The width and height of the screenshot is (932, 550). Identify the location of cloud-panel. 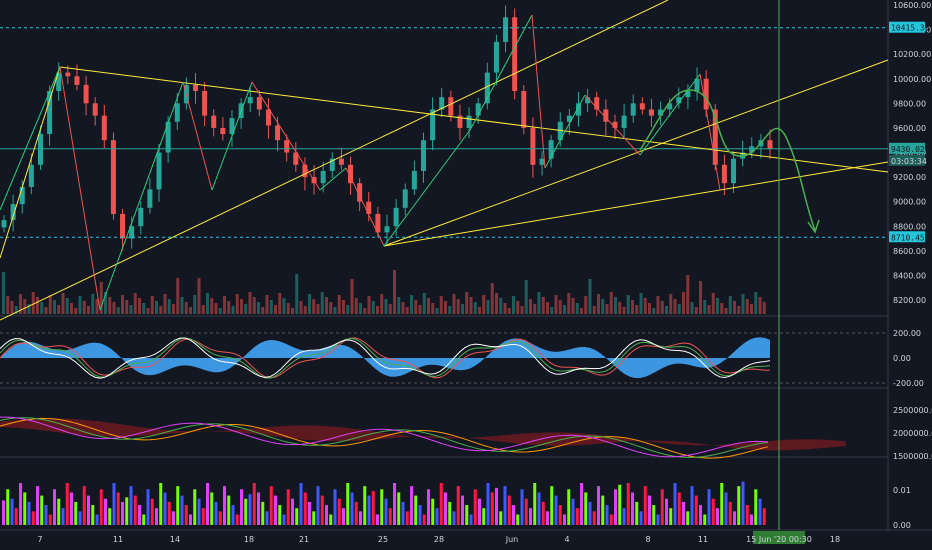
(423, 437).